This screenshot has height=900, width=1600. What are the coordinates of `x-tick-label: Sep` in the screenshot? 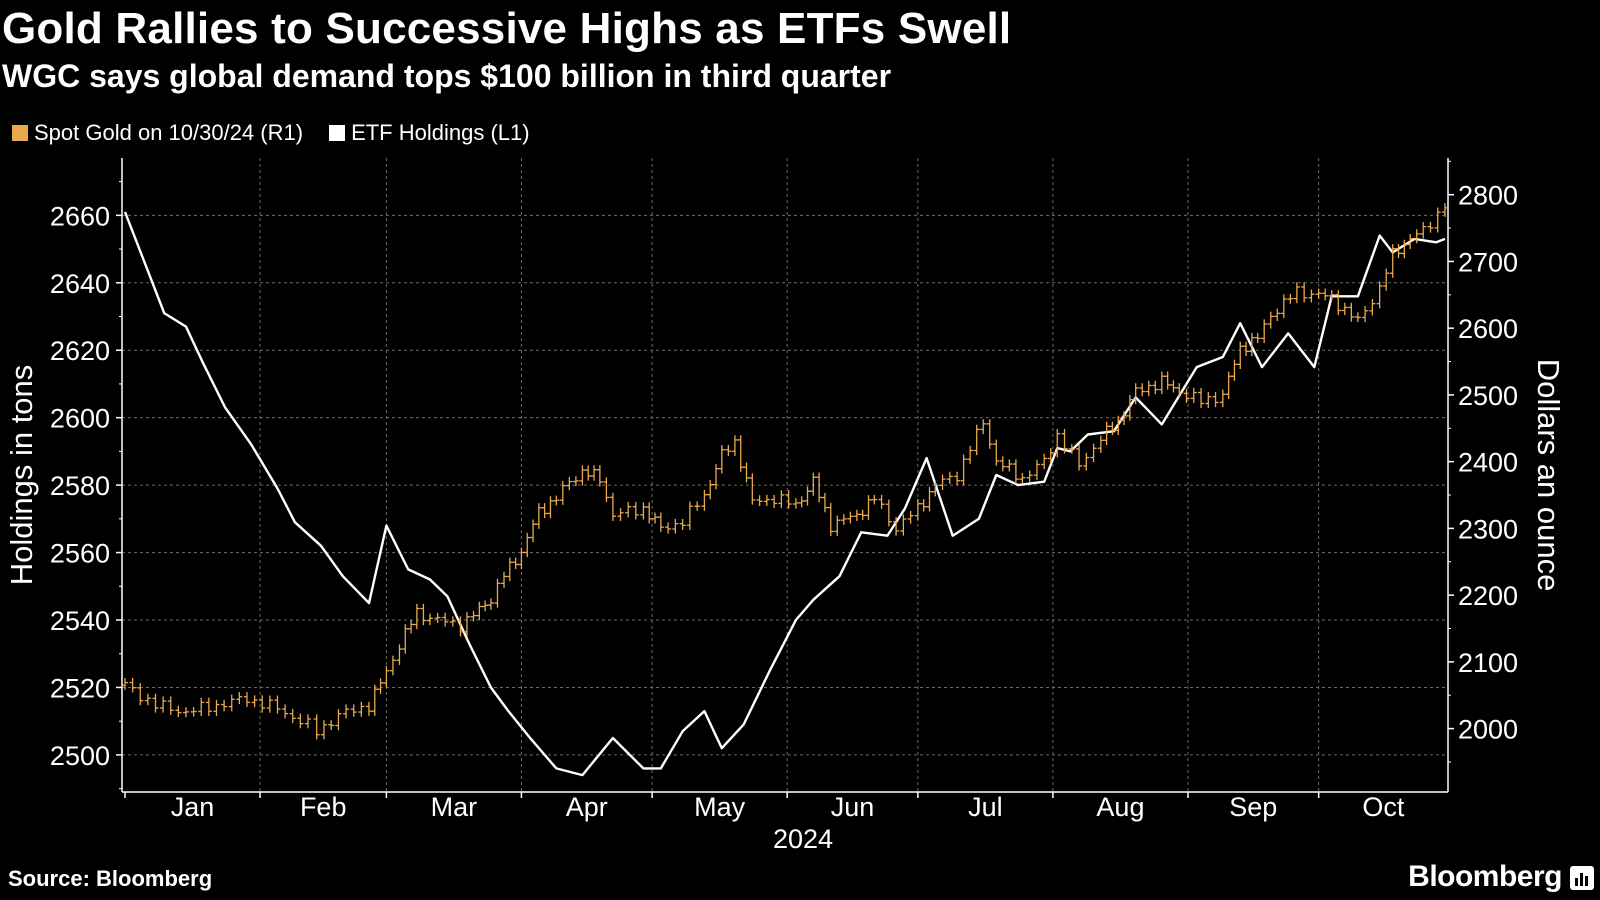 It's located at (1253, 807).